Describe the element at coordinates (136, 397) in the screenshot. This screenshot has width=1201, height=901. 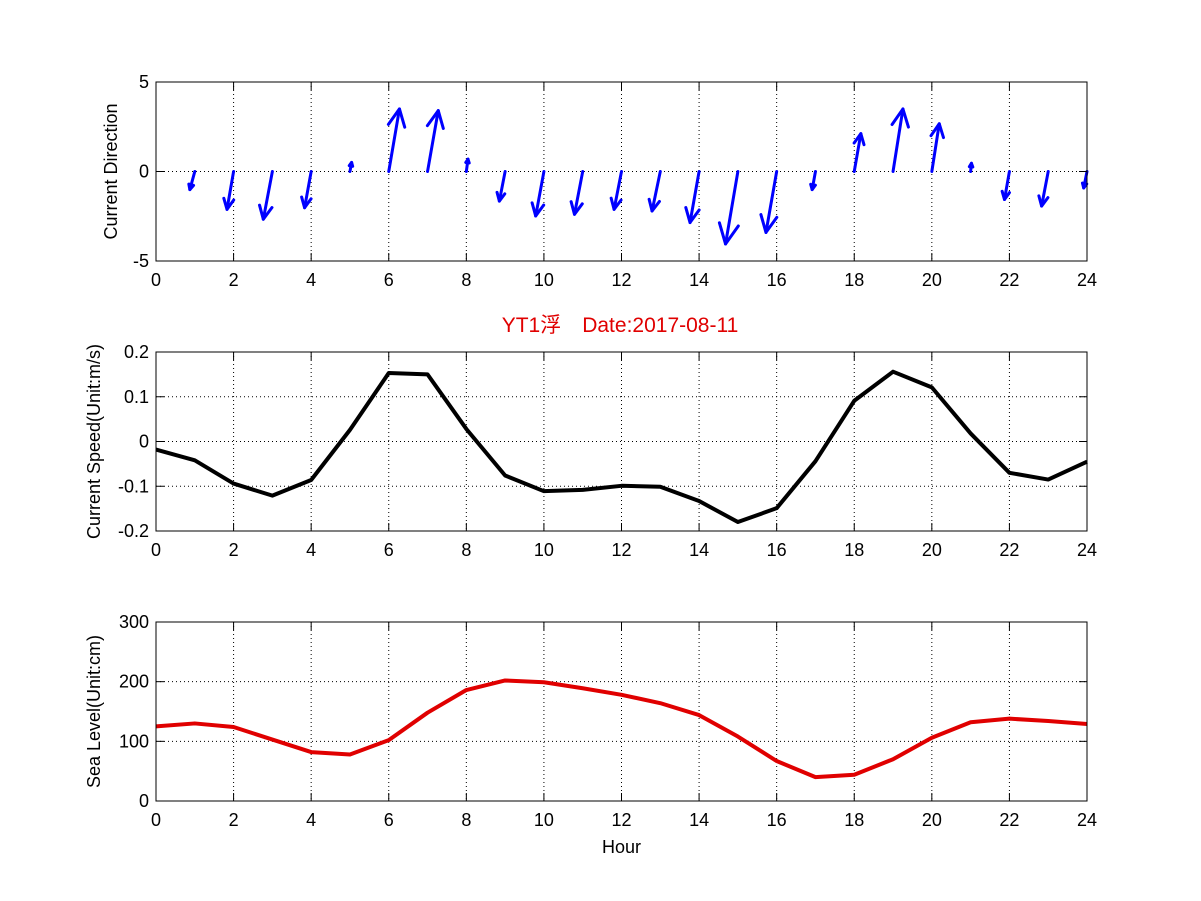
I see `y-tick-label: 0.1` at that location.